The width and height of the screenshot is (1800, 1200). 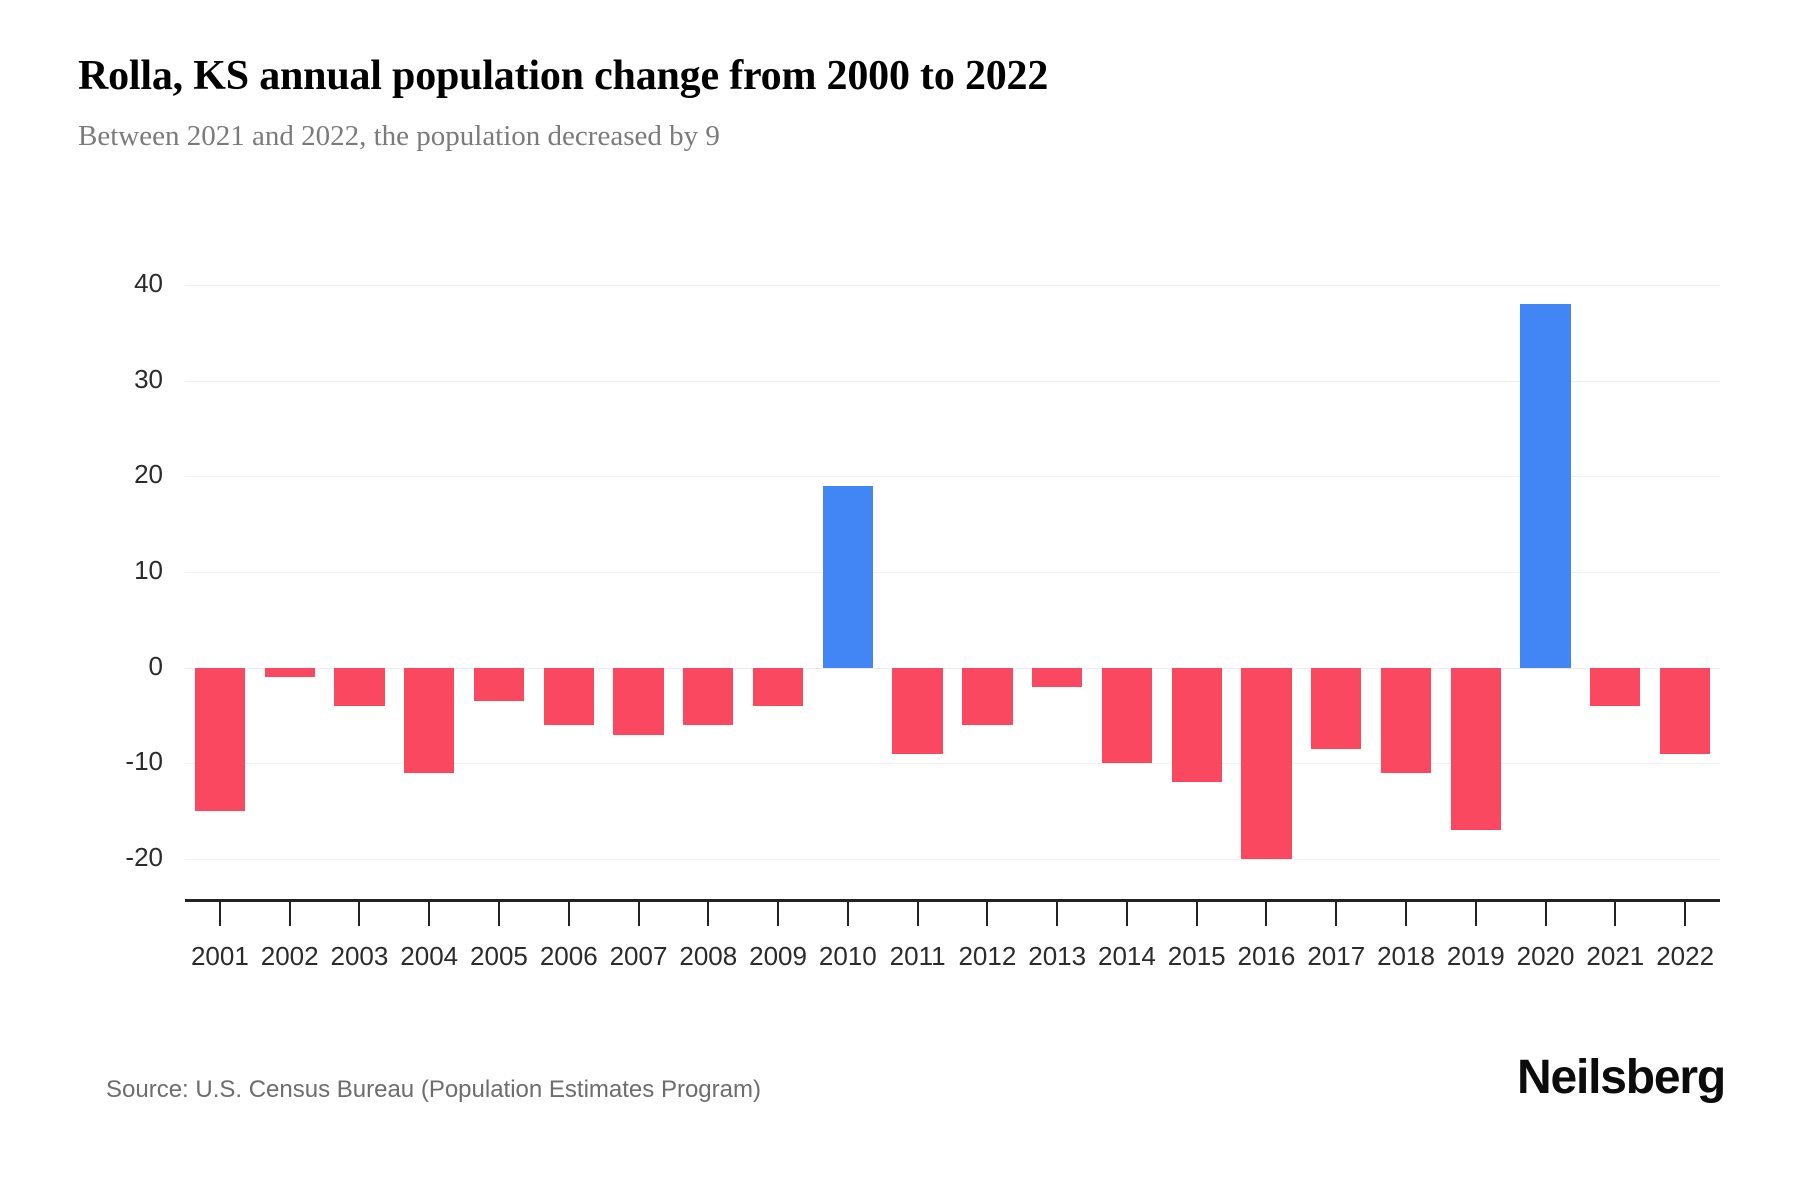 What do you see at coordinates (1475, 956) in the screenshot?
I see `x-axis-label-2019: 2019` at bounding box center [1475, 956].